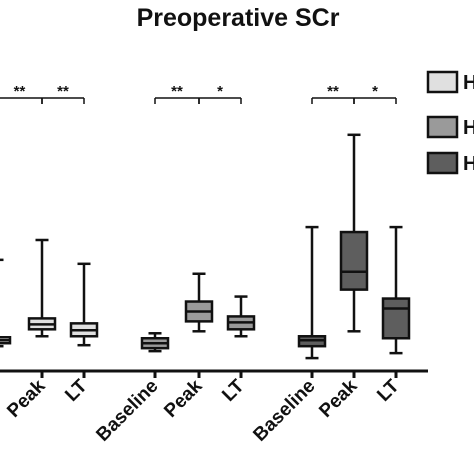 Image resolution: width=474 pixels, height=474 pixels. I want to click on box-1-baseline, so click(6, 303).